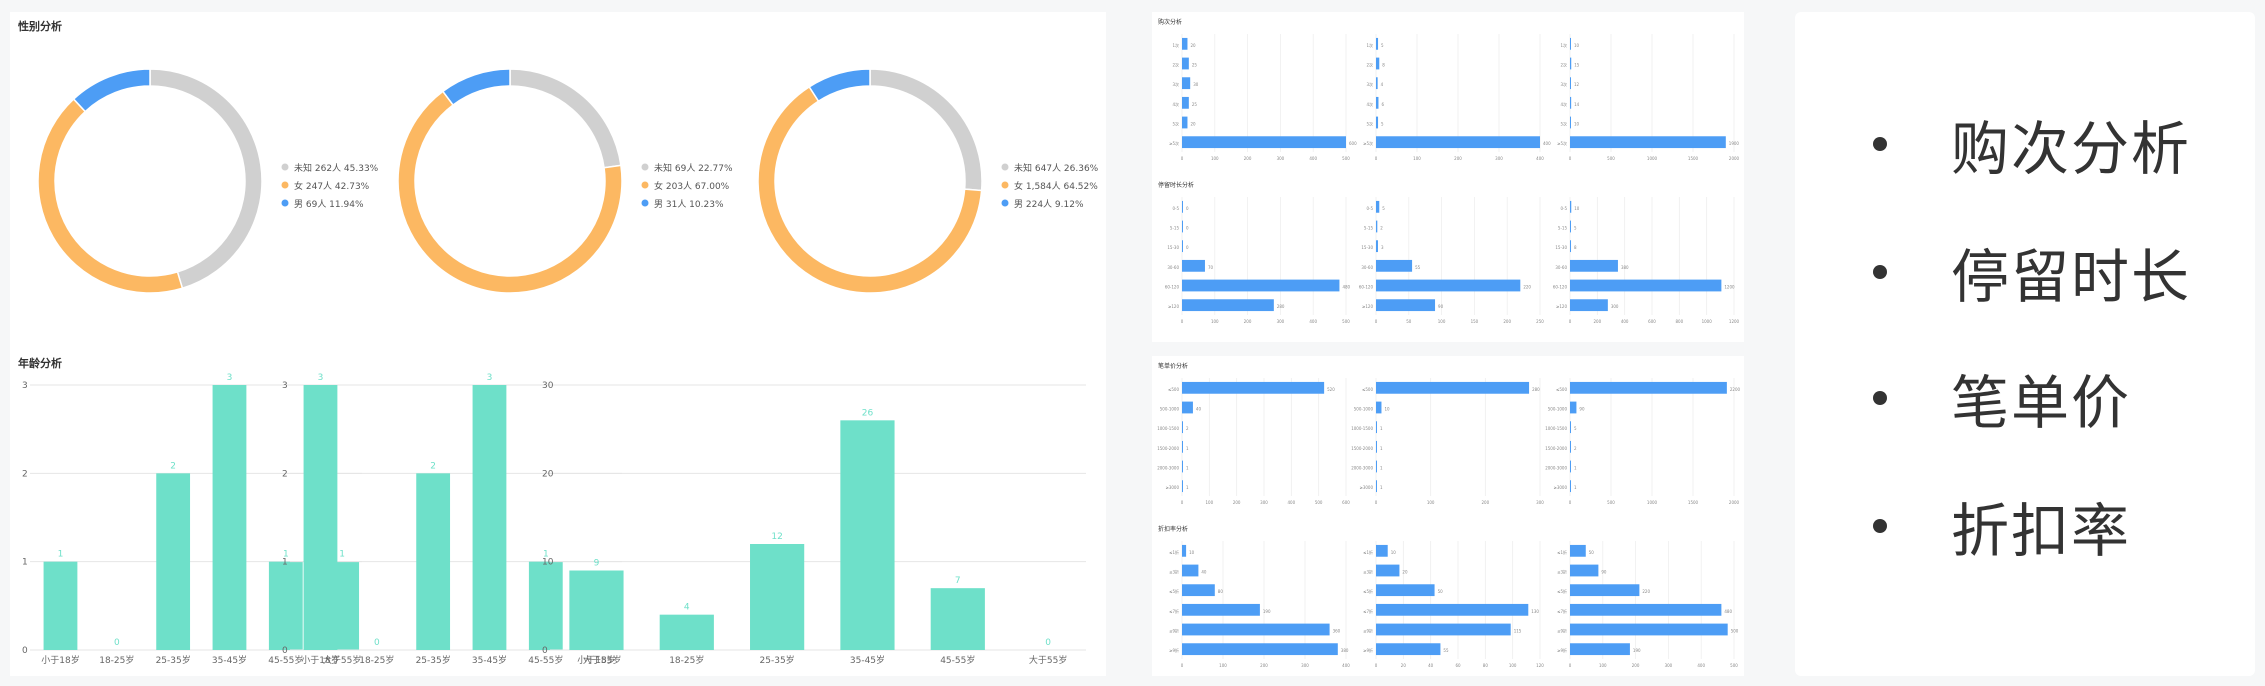 The height and width of the screenshot is (686, 2265). Describe the element at coordinates (1562, 552) in the screenshot. I see `row-label: ≤1折` at that location.